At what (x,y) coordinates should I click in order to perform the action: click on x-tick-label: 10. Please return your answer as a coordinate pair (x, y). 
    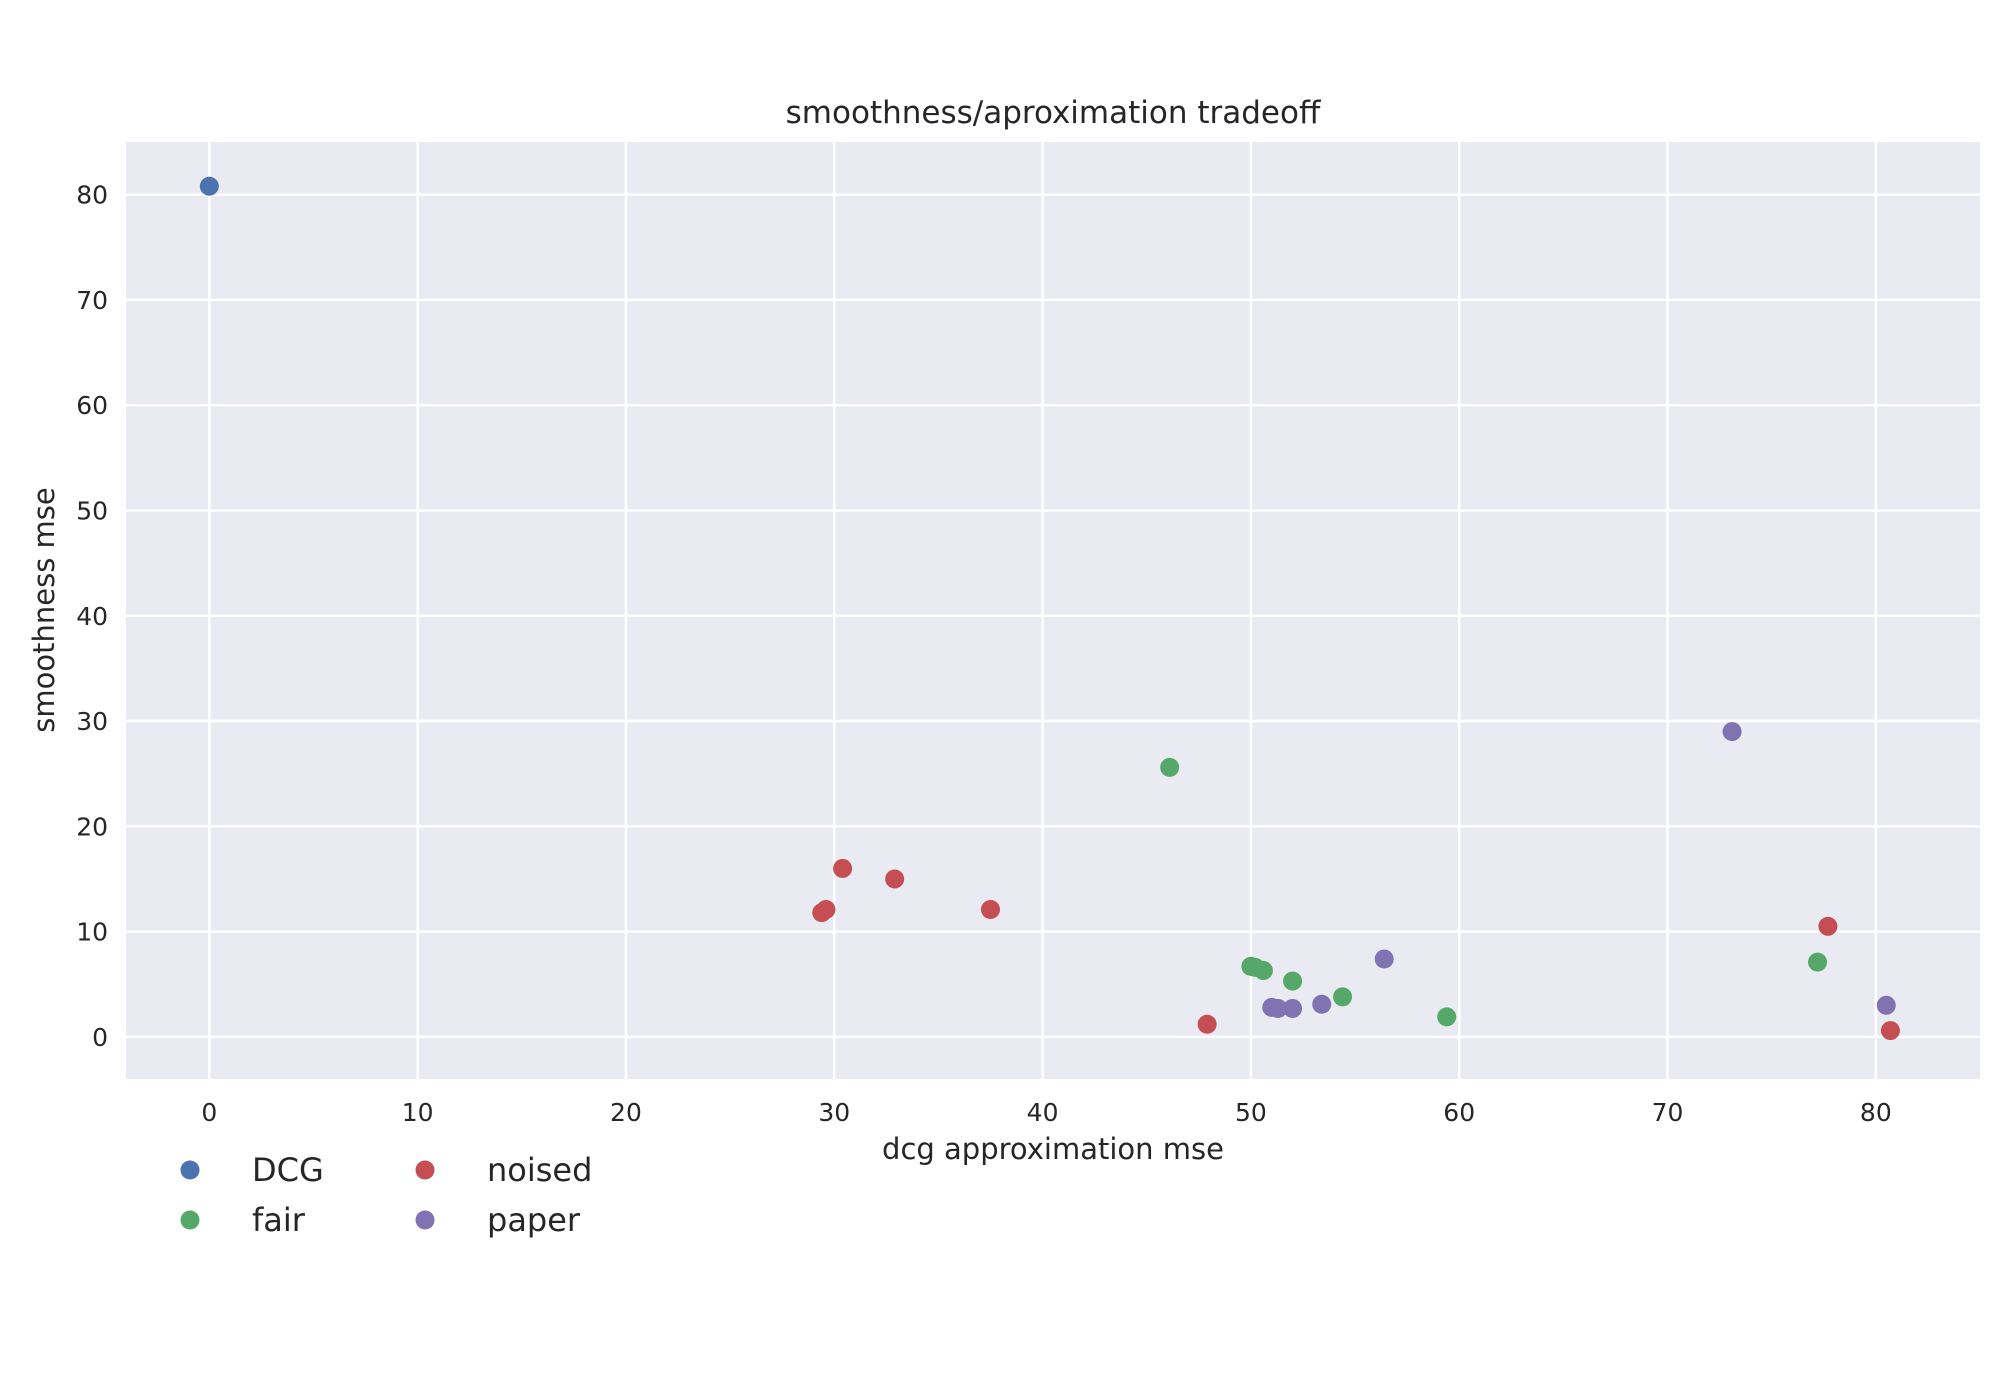
    Looking at the image, I should click on (418, 1112).